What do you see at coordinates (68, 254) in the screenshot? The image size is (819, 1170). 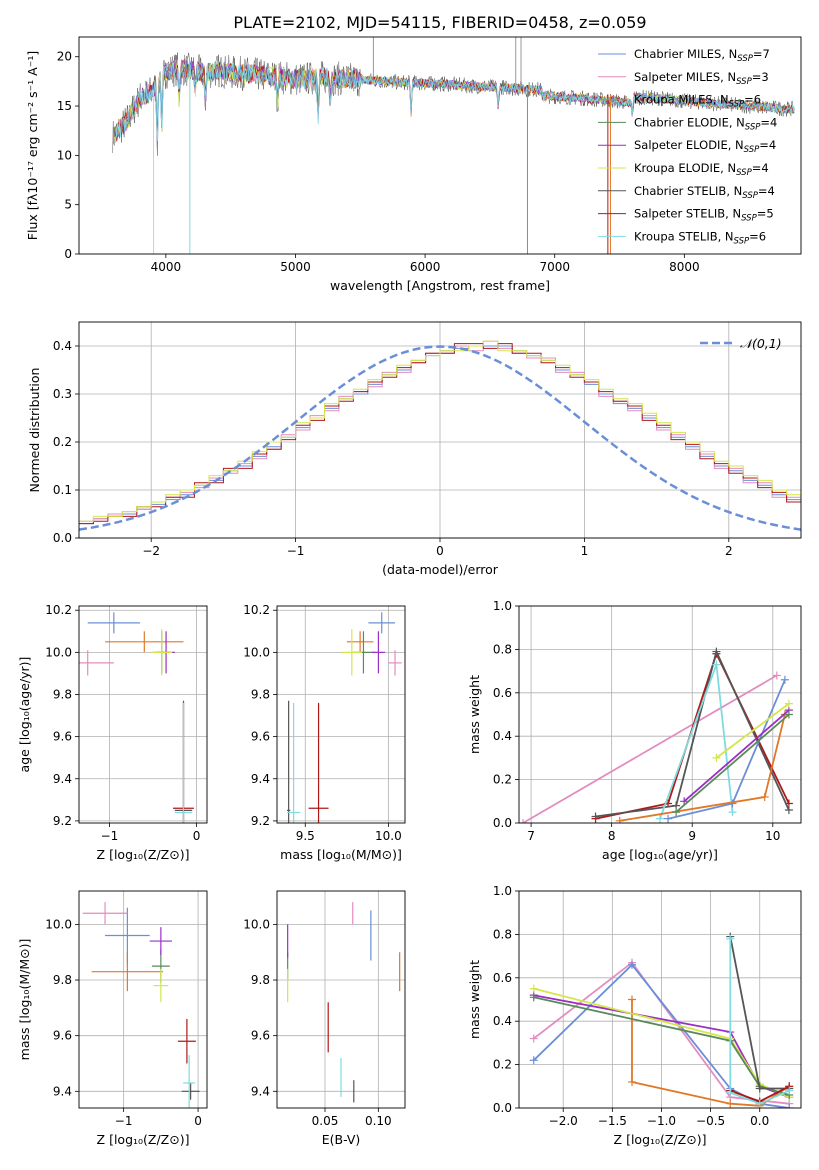 I see `y-tick-label: 0` at bounding box center [68, 254].